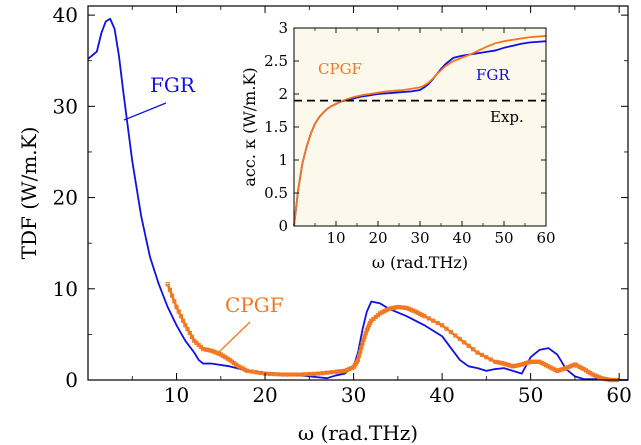 This screenshot has height=445, width=641. What do you see at coordinates (65, 198) in the screenshot?
I see `main-y-tick-label: 20` at bounding box center [65, 198].